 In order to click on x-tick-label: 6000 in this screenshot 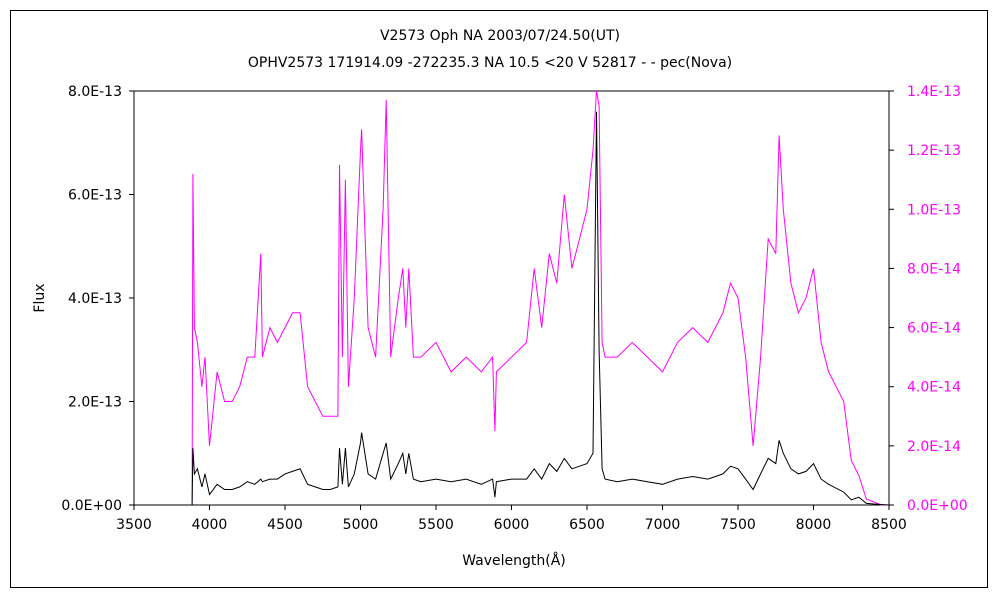, I will do `click(512, 525)`.